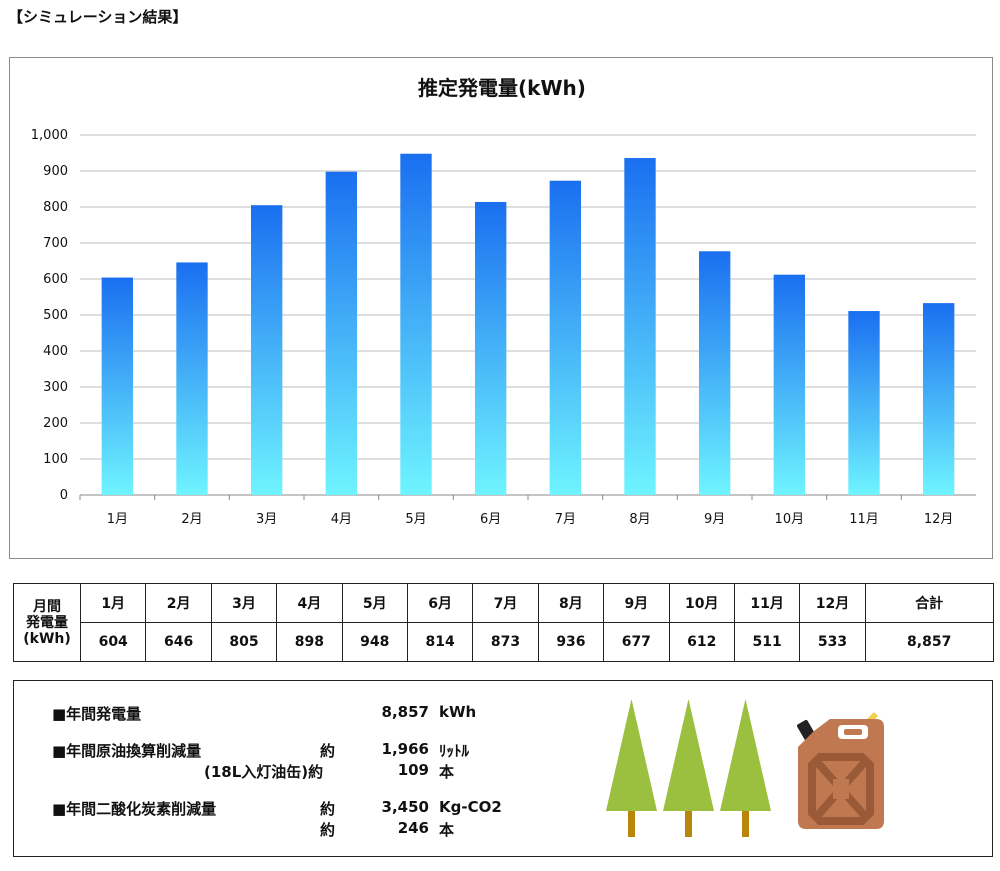  Describe the element at coordinates (440, 642) in the screenshot. I see `month-value-cell: 814` at that location.